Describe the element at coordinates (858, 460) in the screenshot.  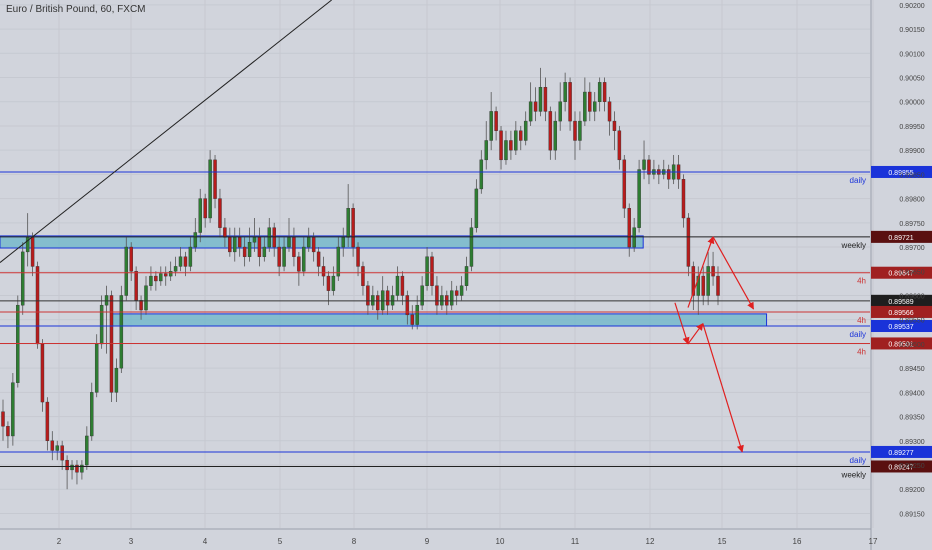
I see `price-line-label: daily` at that location.